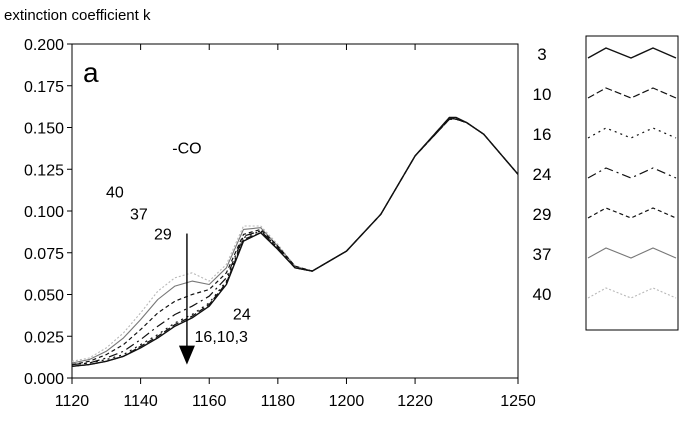 This screenshot has width=682, height=431. I want to click on legend, so click(632, 183).